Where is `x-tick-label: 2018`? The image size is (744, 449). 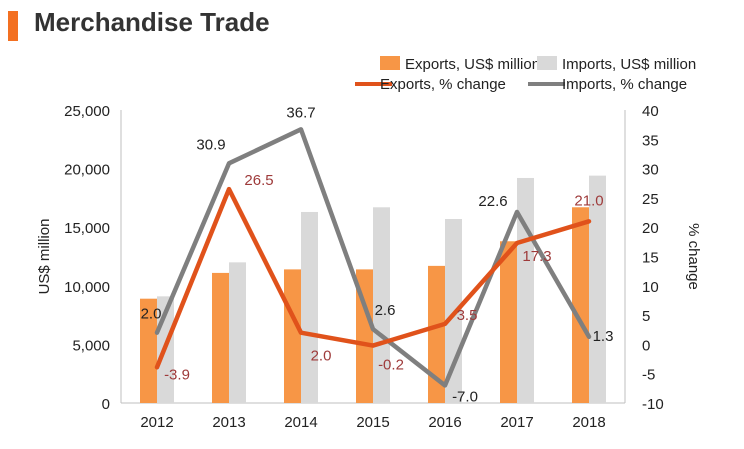
x-tick-label: 2018 is located at coordinates (588, 422).